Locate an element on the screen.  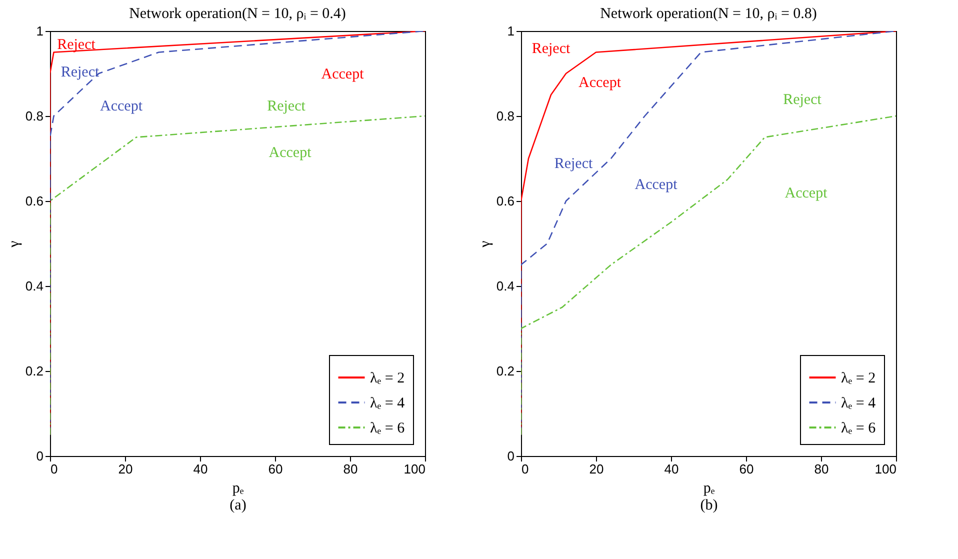
text: (b) is located at coordinates (709, 506).